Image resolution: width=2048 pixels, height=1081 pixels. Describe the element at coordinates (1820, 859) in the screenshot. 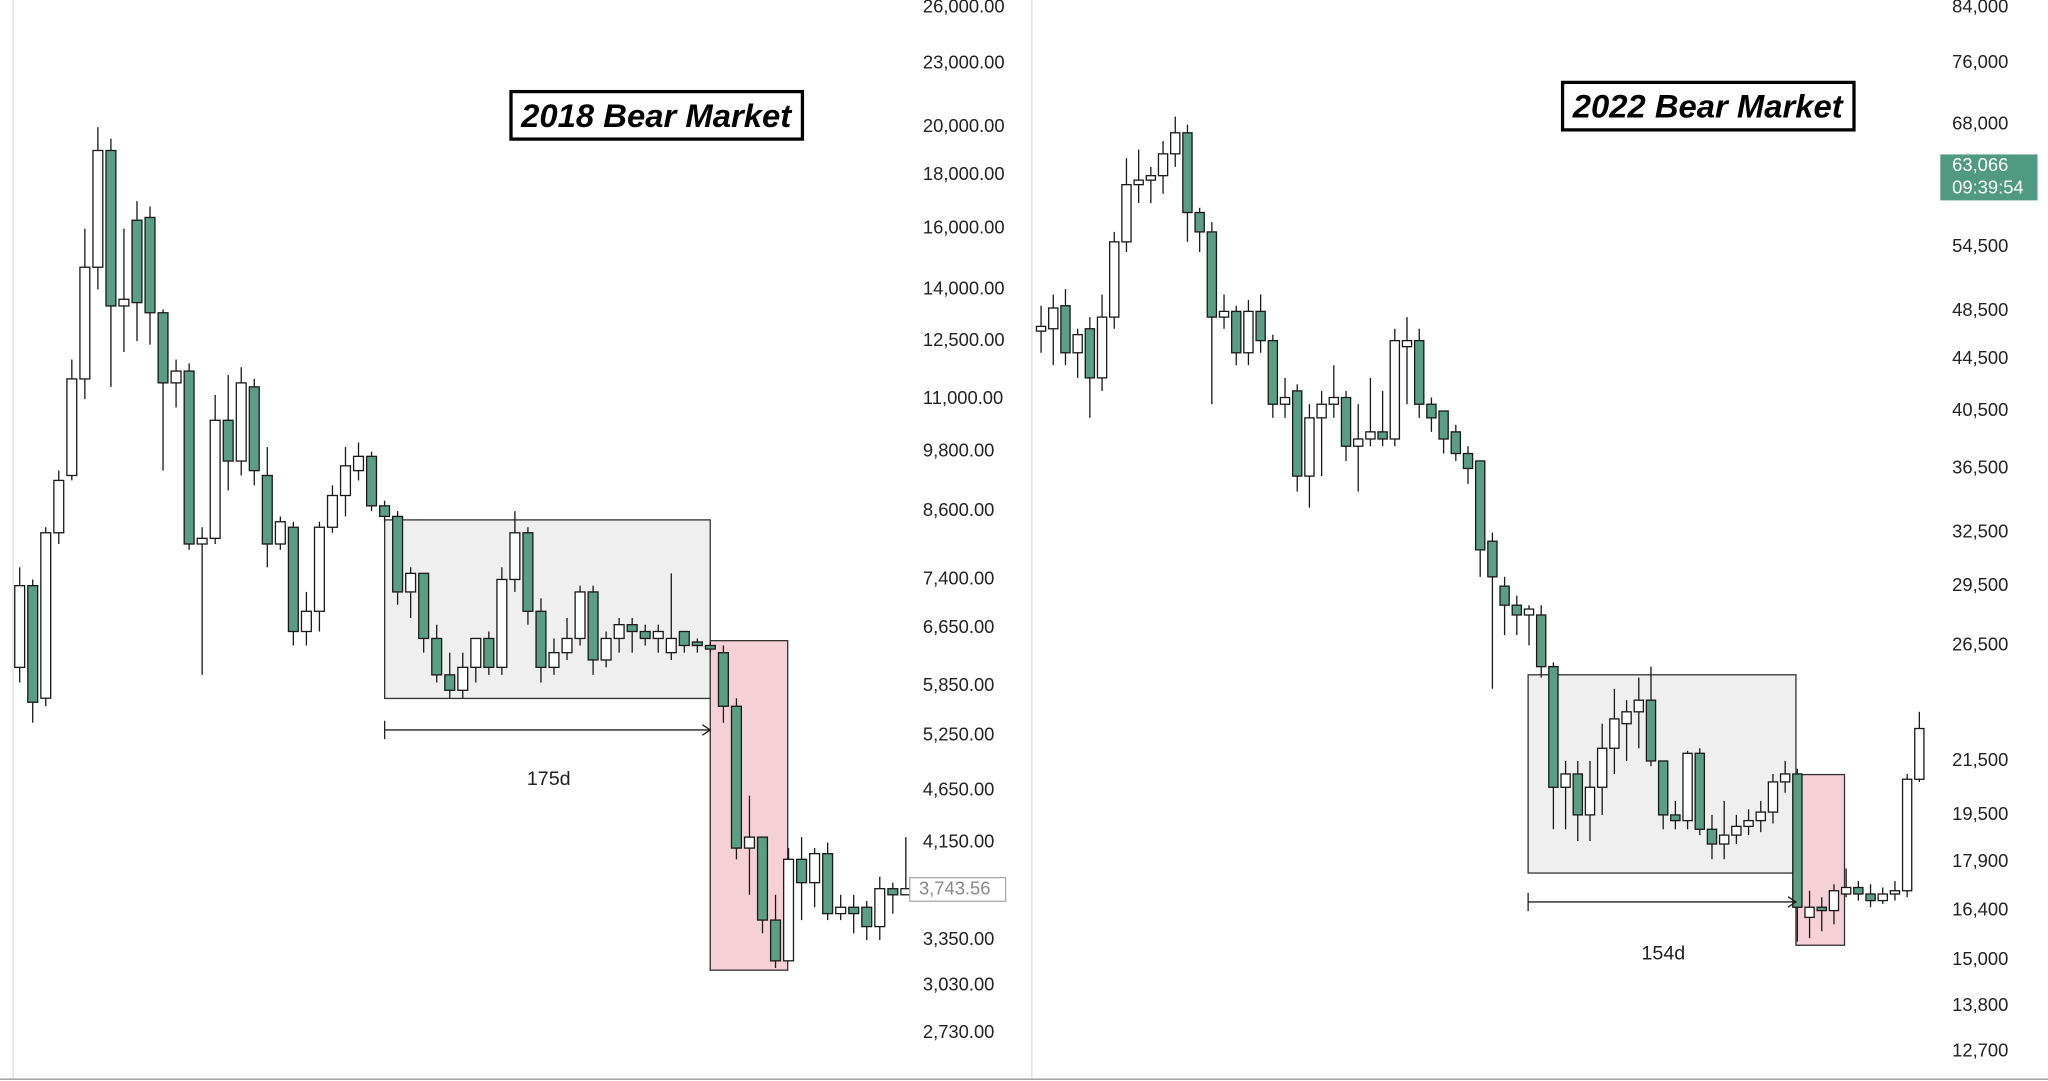

I see `capitulation-box` at that location.